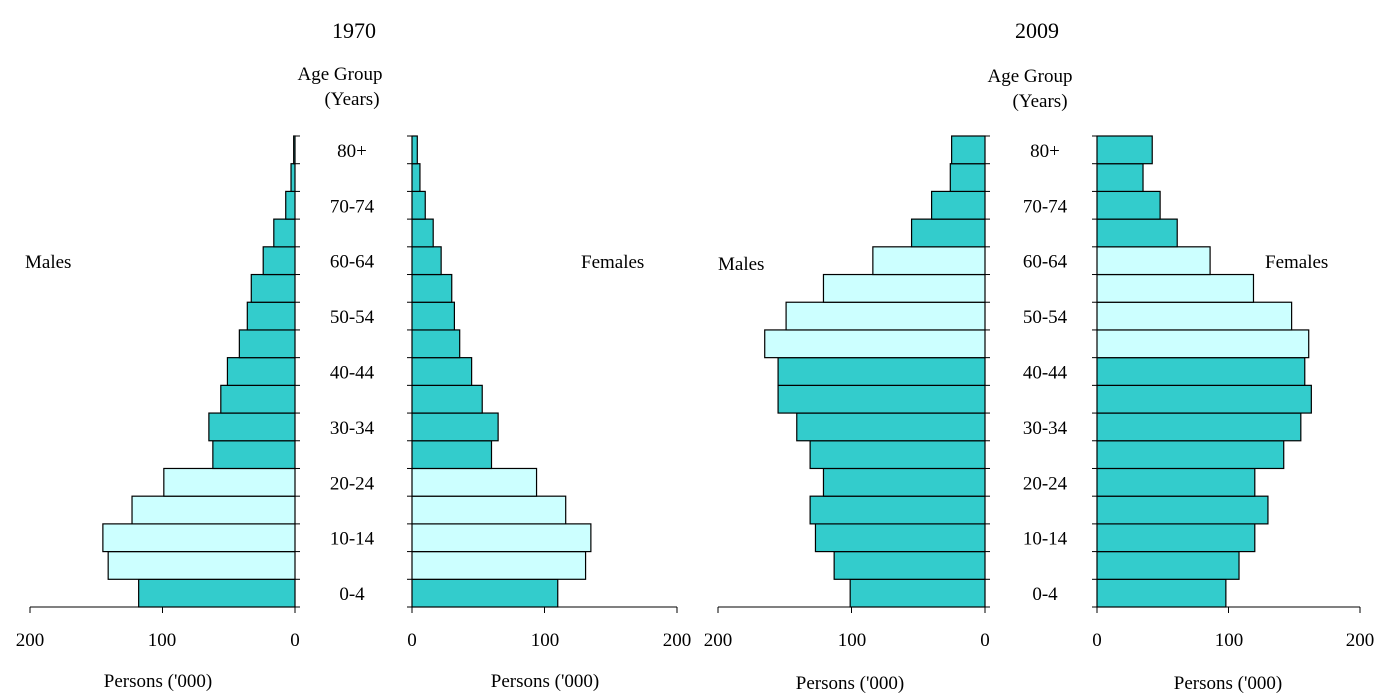  What do you see at coordinates (612, 262) in the screenshot?
I see `females-label: Females` at bounding box center [612, 262].